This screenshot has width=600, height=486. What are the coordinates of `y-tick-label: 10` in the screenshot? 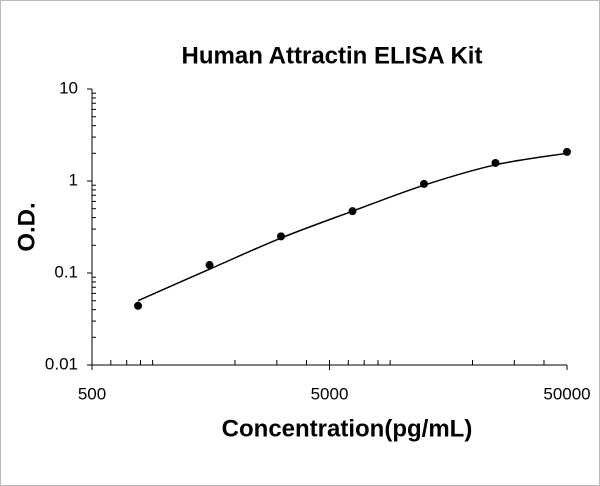 It's located at (68, 87).